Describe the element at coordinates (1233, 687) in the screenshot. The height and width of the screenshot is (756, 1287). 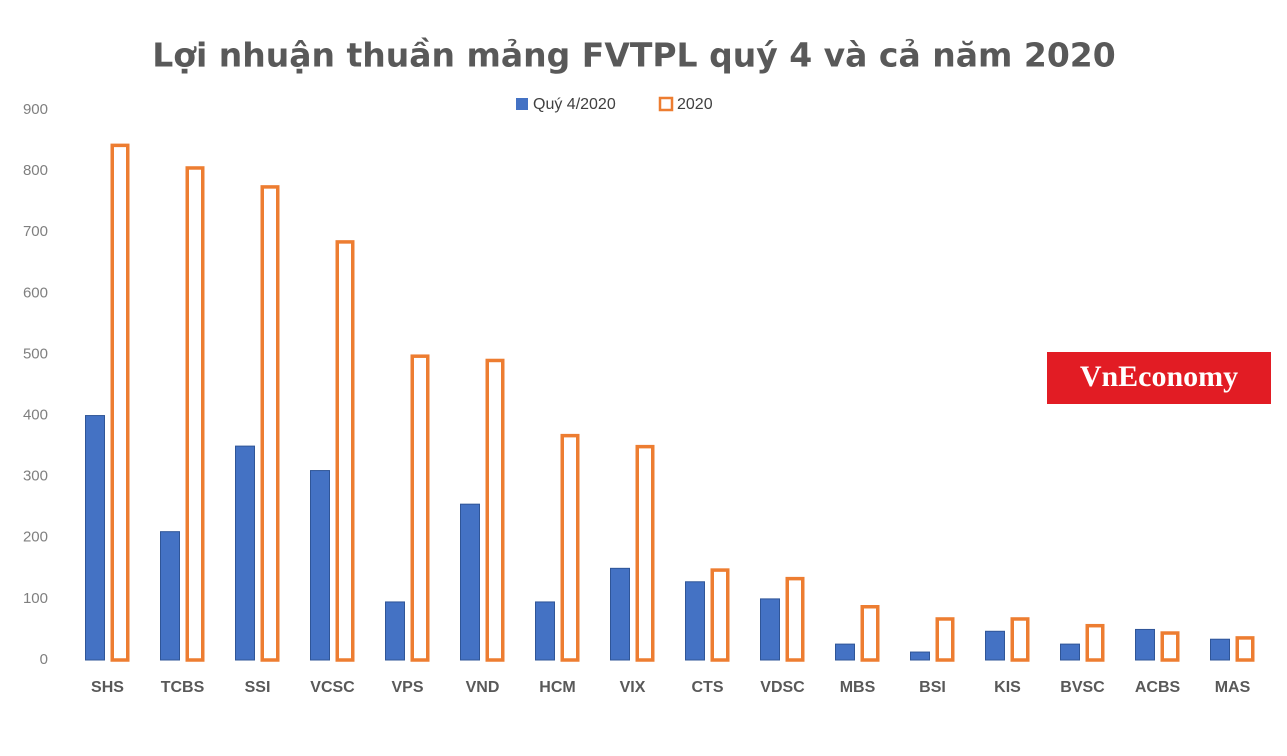
I see `x-tick-label: MAS` at that location.